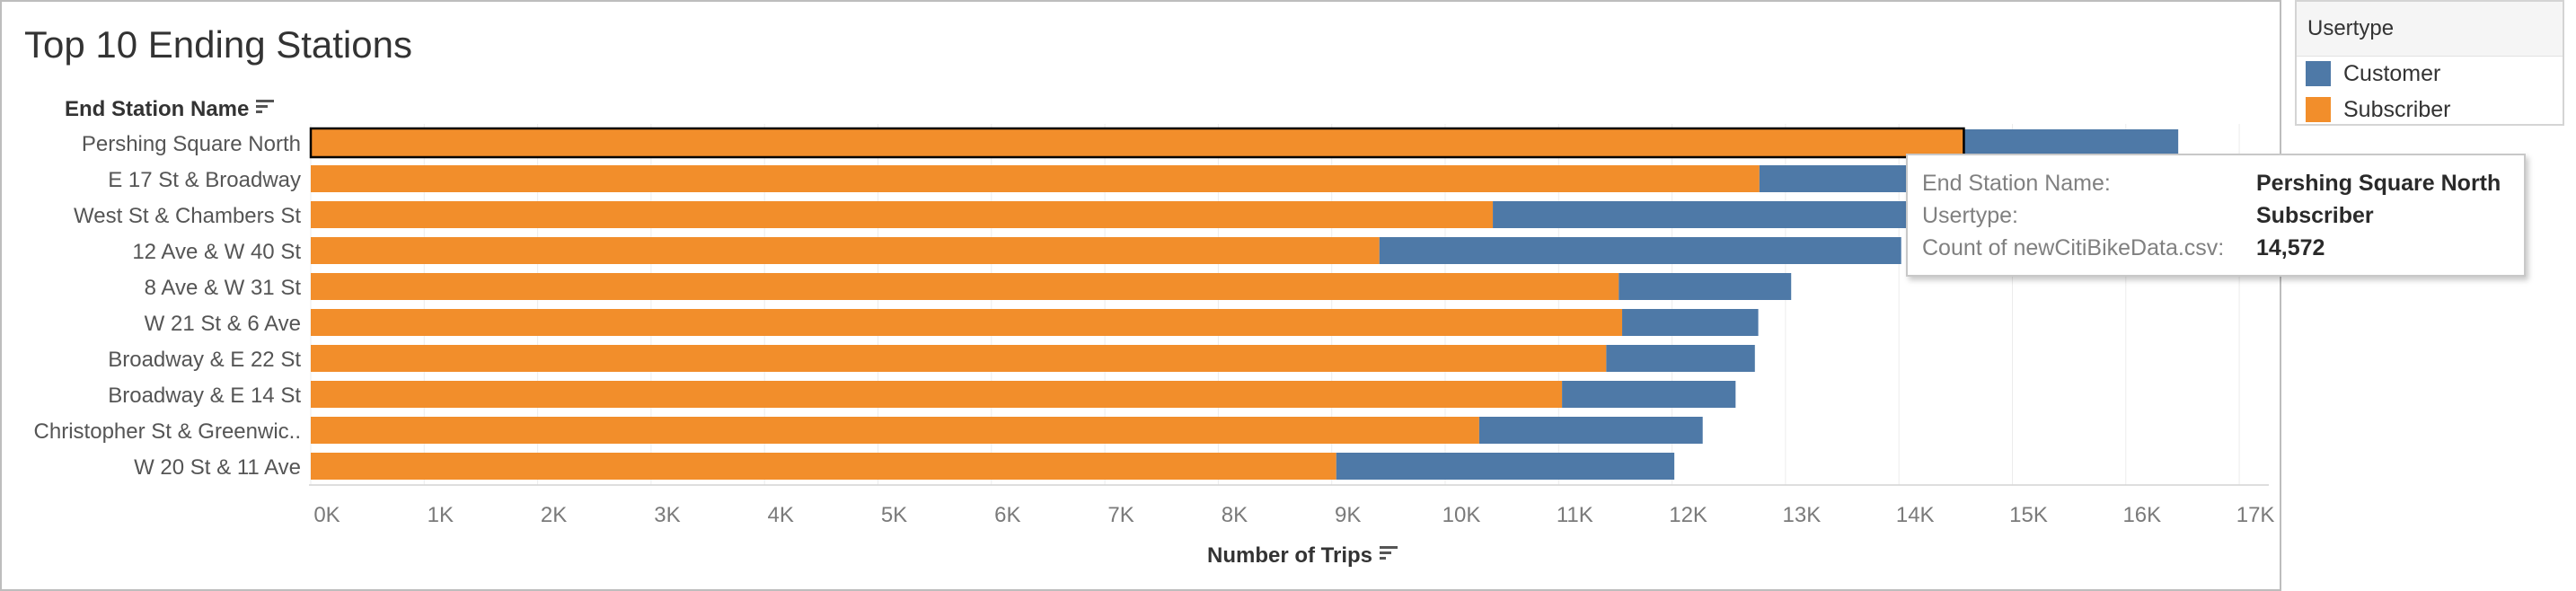  Describe the element at coordinates (1915, 515) in the screenshot. I see `x-tick-label-14k: 14K` at that location.